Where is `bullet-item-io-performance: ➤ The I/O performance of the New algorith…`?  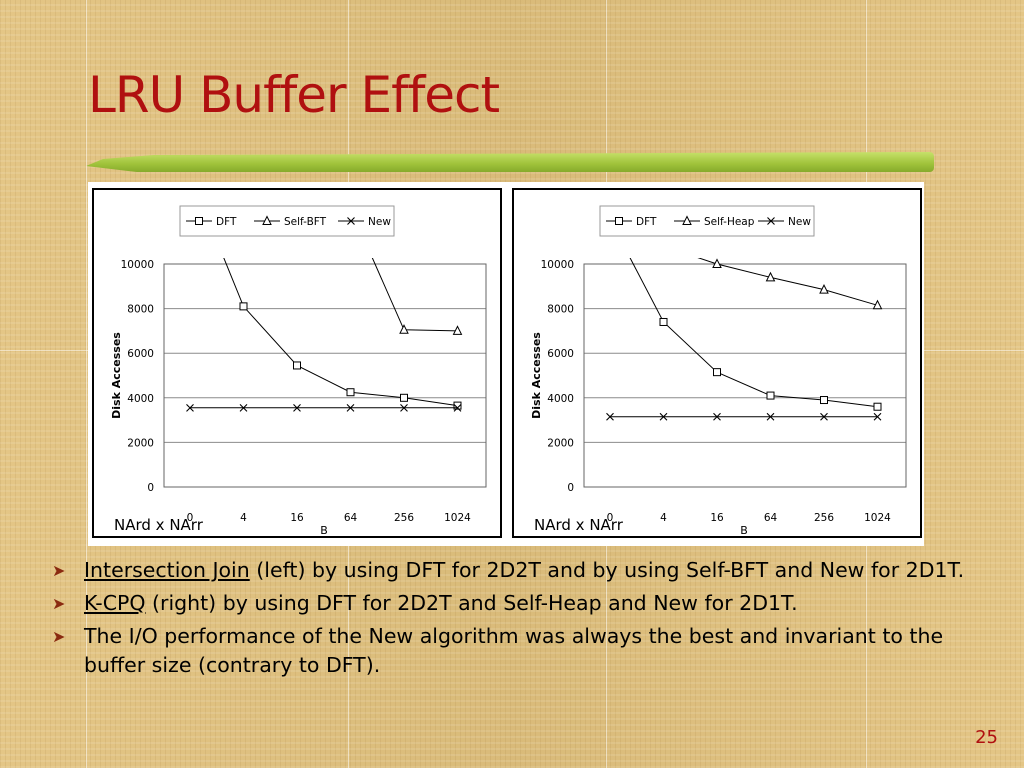
bullet-item-io-performance: ➤ The I/O performance of the New algorith… is located at coordinates (520, 651).